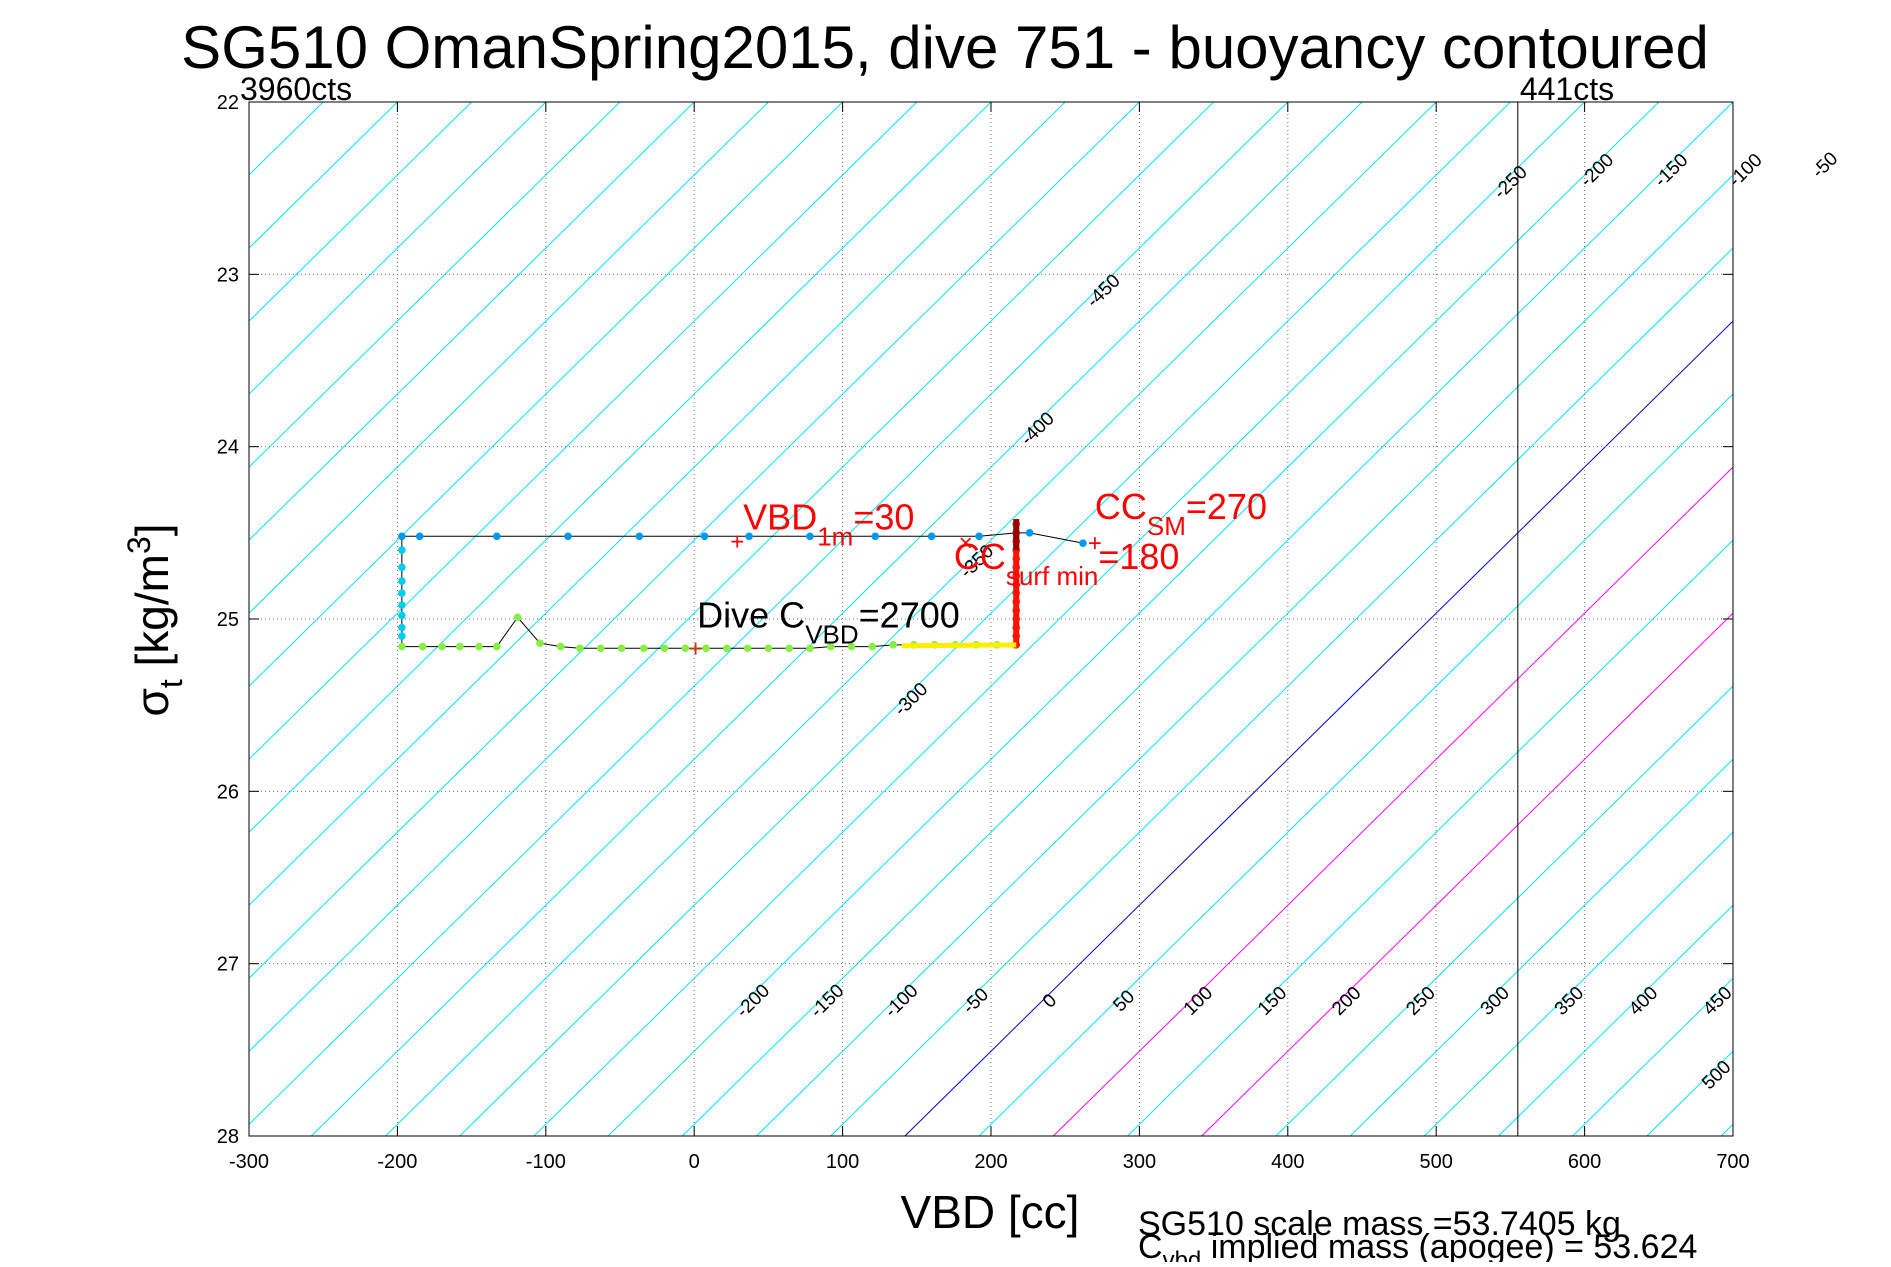 This screenshot has height=1267, width=1891. What do you see at coordinates (1717, 1001) in the screenshot?
I see `contour-label-bottom: 450` at bounding box center [1717, 1001].